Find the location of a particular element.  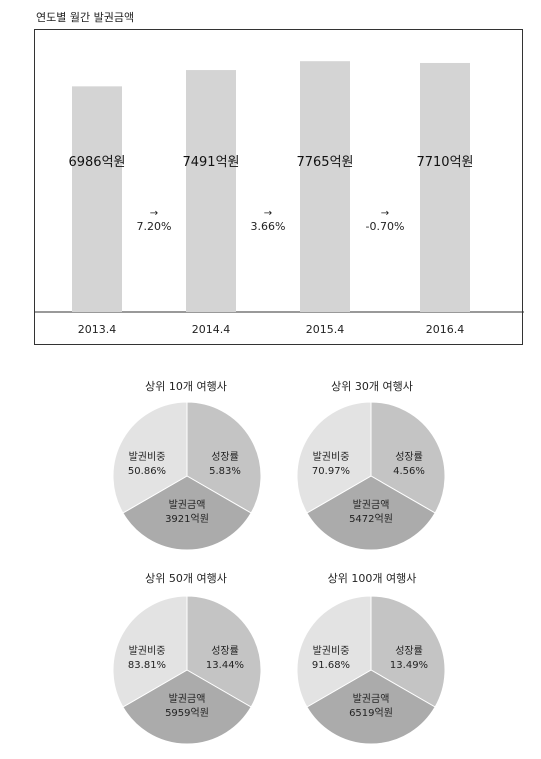

pie-slice-value: 13.44% is located at coordinates (225, 665).